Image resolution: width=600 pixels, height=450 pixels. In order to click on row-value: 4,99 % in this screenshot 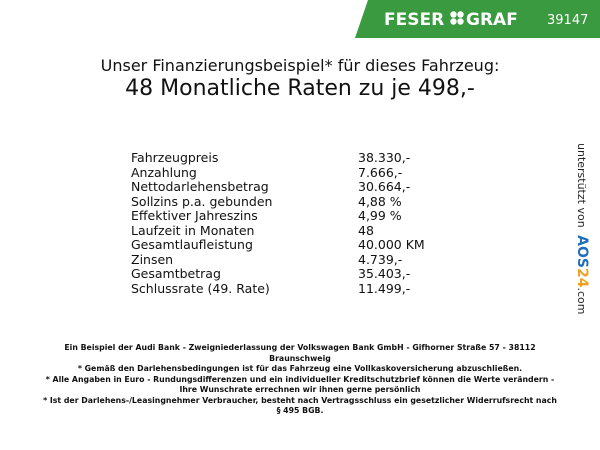, I will do `click(380, 215)`.